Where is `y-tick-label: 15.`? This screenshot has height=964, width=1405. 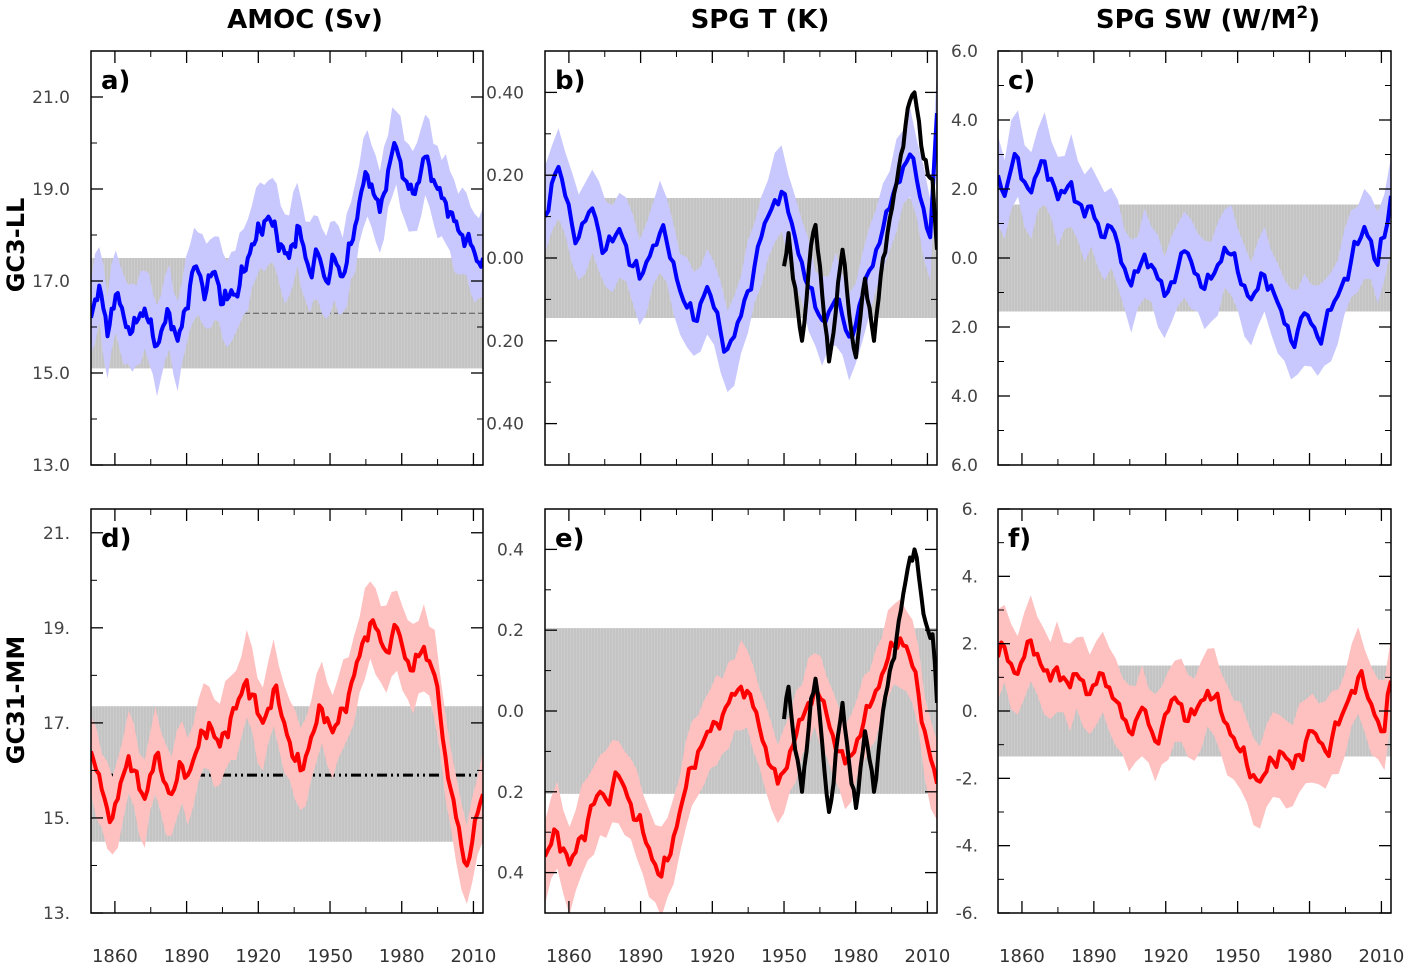 y-tick-label: 15. is located at coordinates (56, 819).